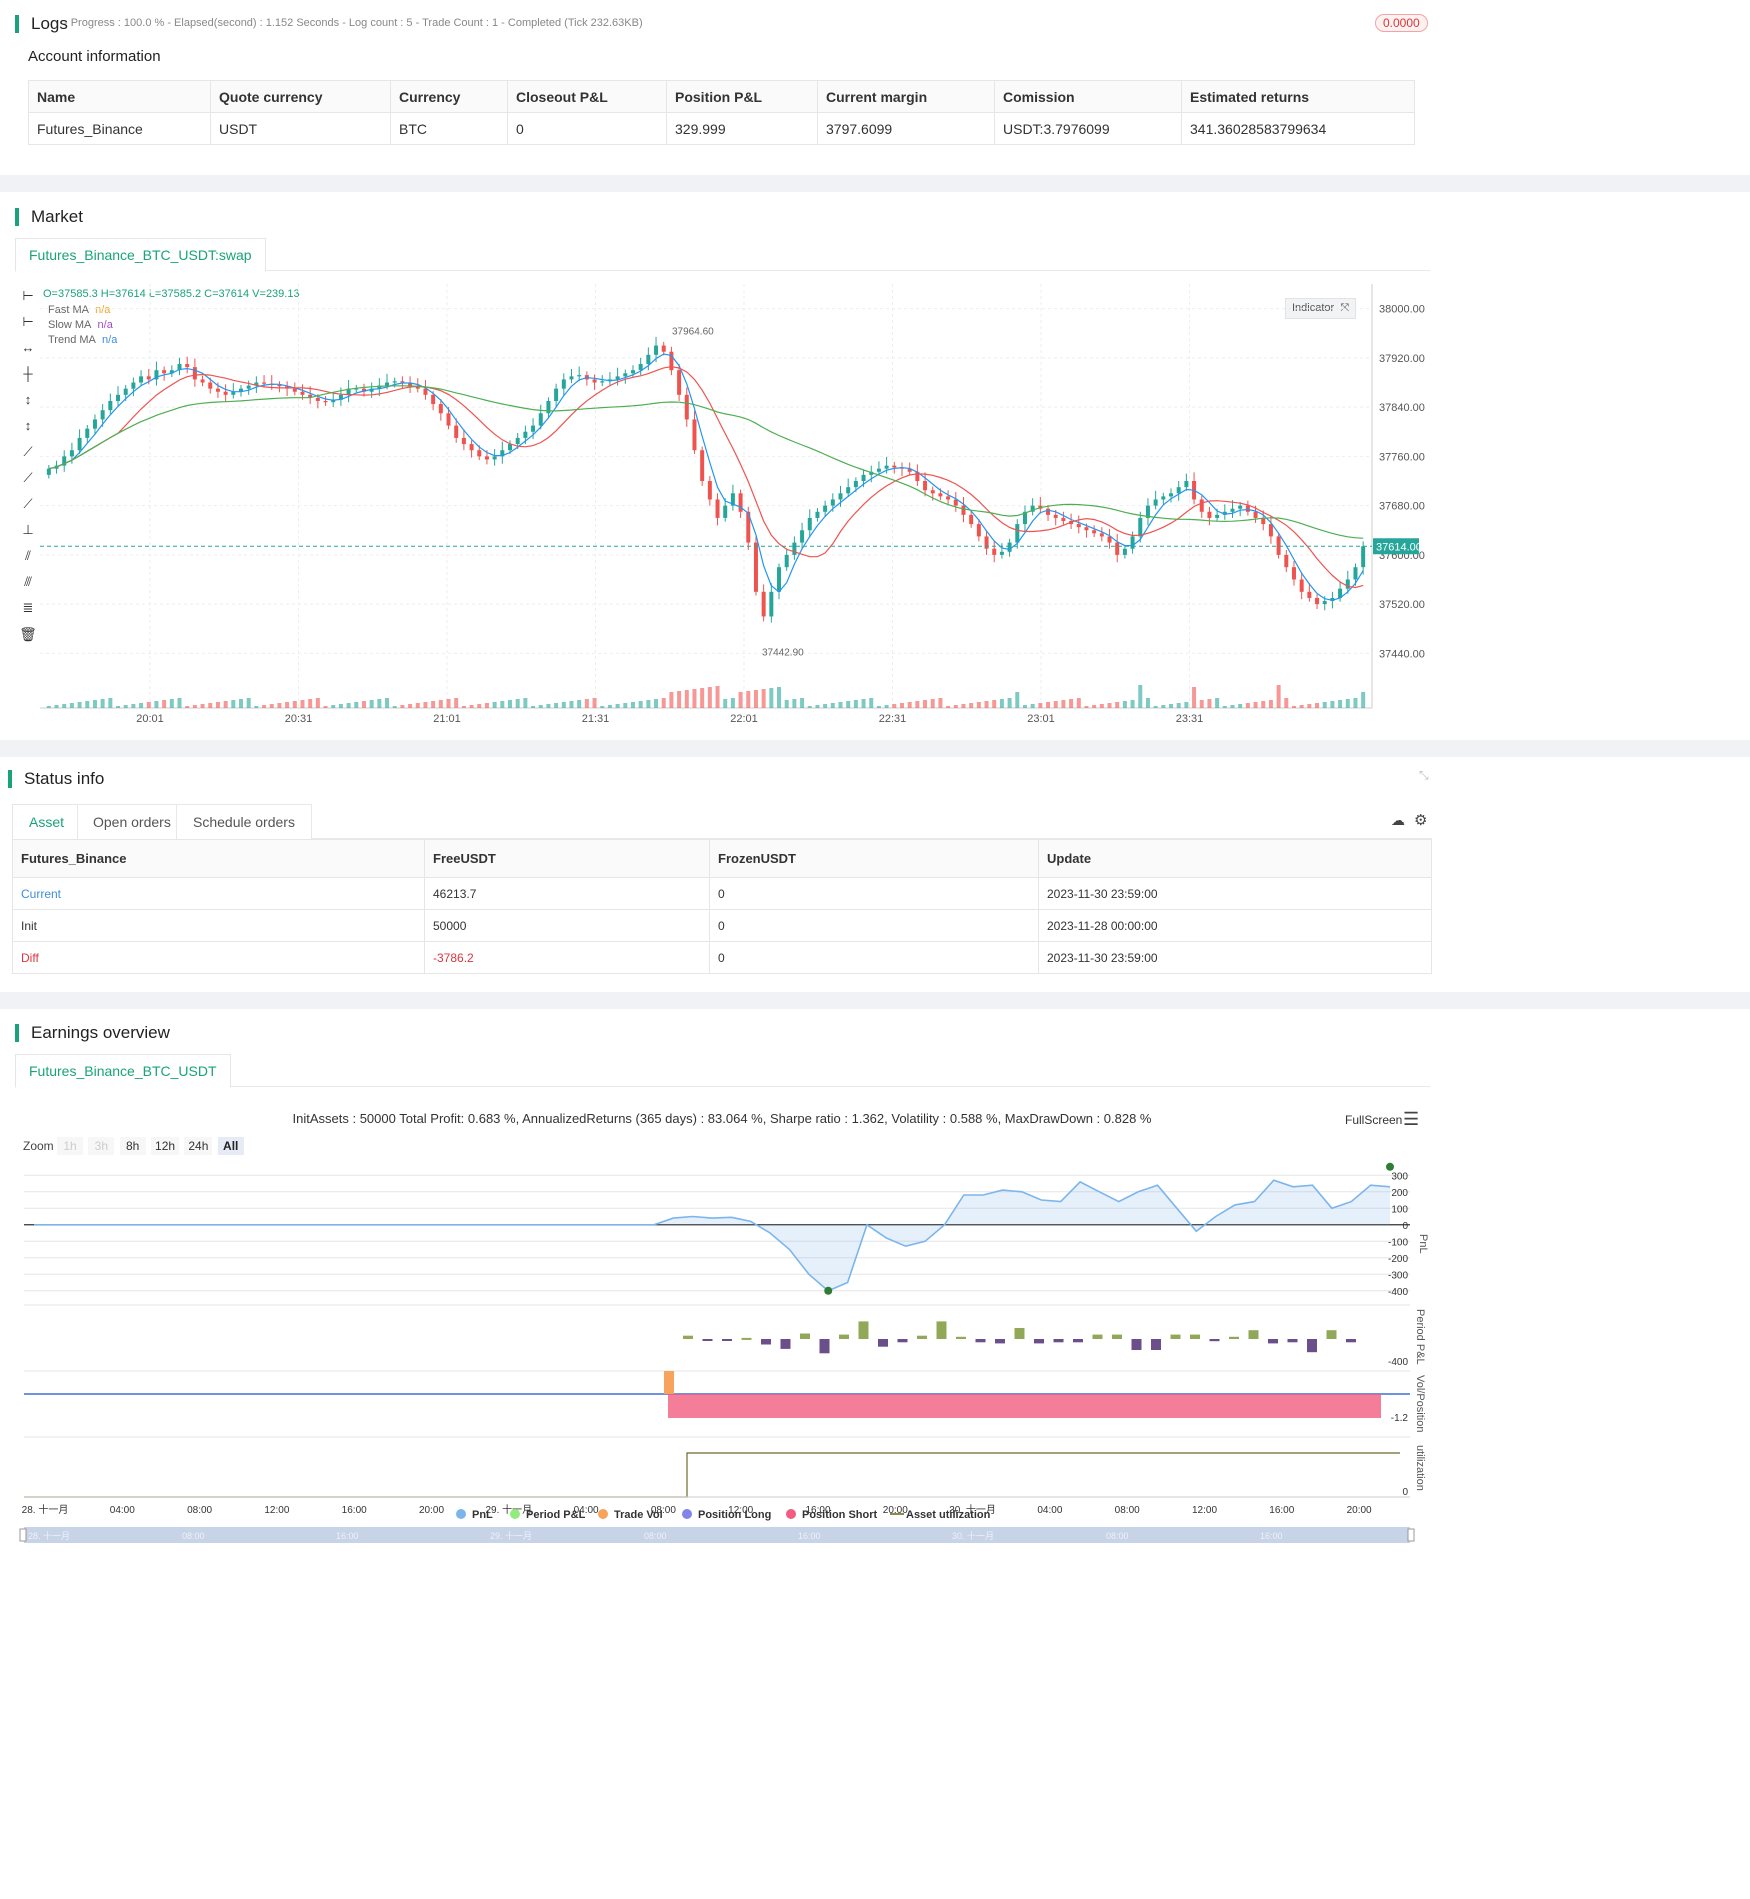  What do you see at coordinates (28, 373) in the screenshot?
I see `vertical-line-icon: ┼` at bounding box center [28, 373].